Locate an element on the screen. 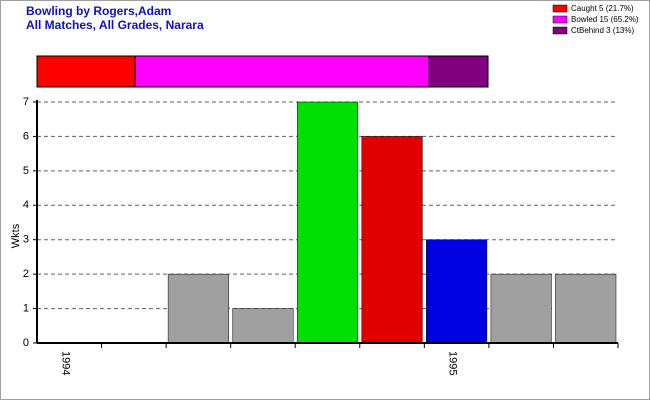  y-tick-label: 4 is located at coordinates (26, 205).